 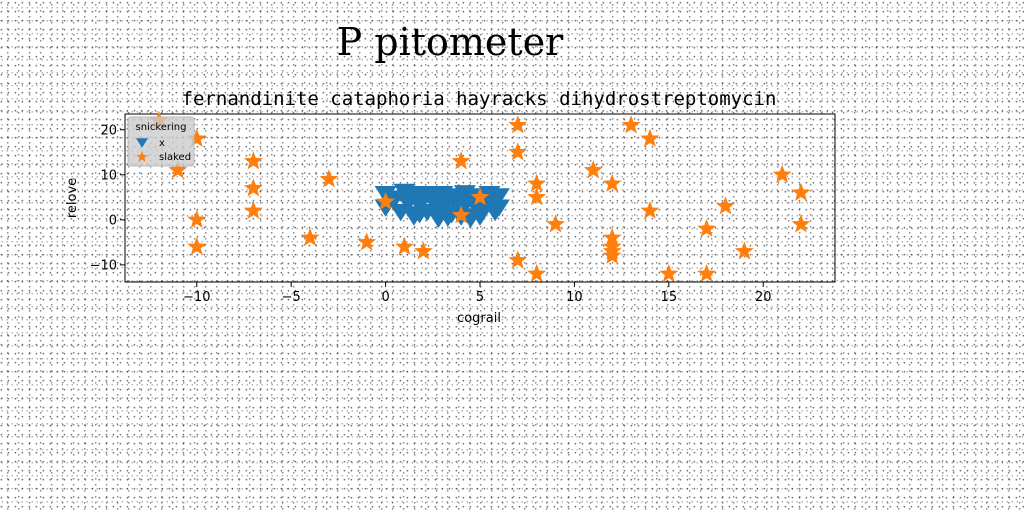 I want to click on legend: snickering x slaked, so click(x=161, y=141).